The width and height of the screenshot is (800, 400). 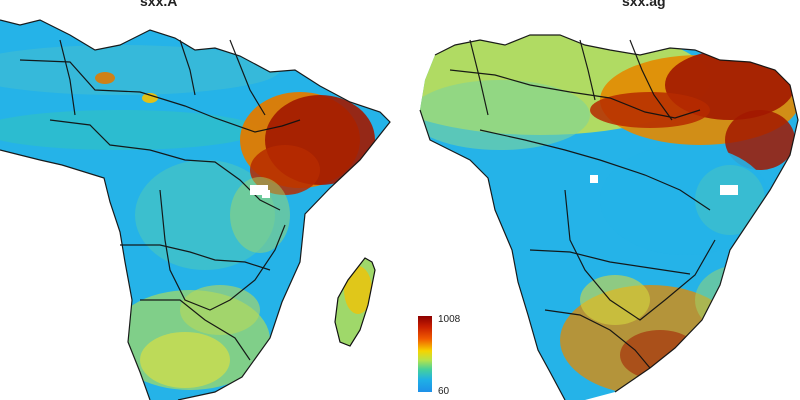 What do you see at coordinates (449, 319) in the screenshot?
I see `legend-max-label: 1008` at bounding box center [449, 319].